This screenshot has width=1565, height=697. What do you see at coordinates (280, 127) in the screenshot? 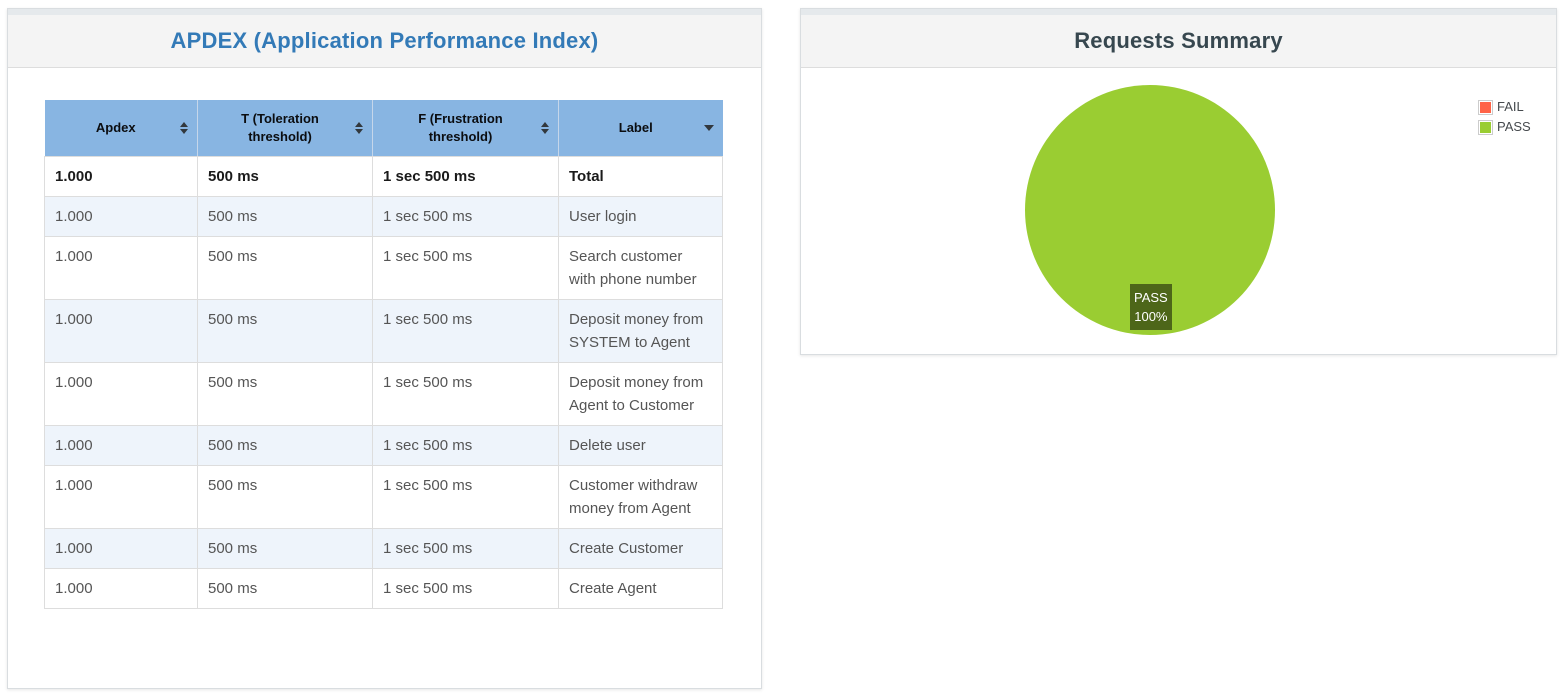
I see `column-header-label: T (Toleration threshold)` at bounding box center [280, 127].